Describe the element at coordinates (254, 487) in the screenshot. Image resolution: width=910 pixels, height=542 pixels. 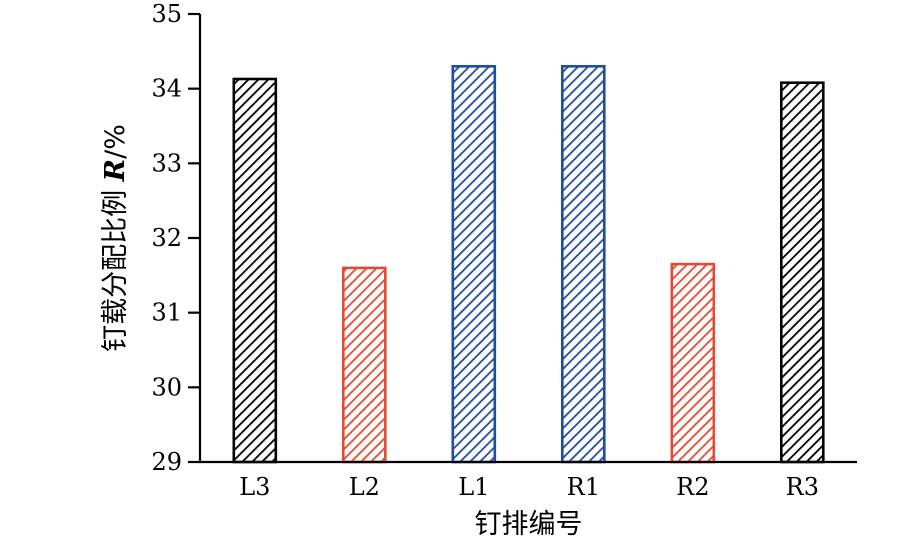
I see `x-tick-label: L3` at that location.